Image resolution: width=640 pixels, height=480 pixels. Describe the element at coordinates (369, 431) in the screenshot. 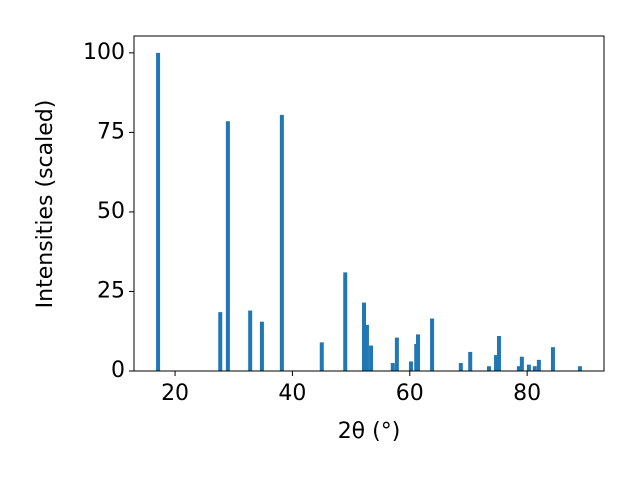

I see `x-axis-label: 2θ (°)` at that location.